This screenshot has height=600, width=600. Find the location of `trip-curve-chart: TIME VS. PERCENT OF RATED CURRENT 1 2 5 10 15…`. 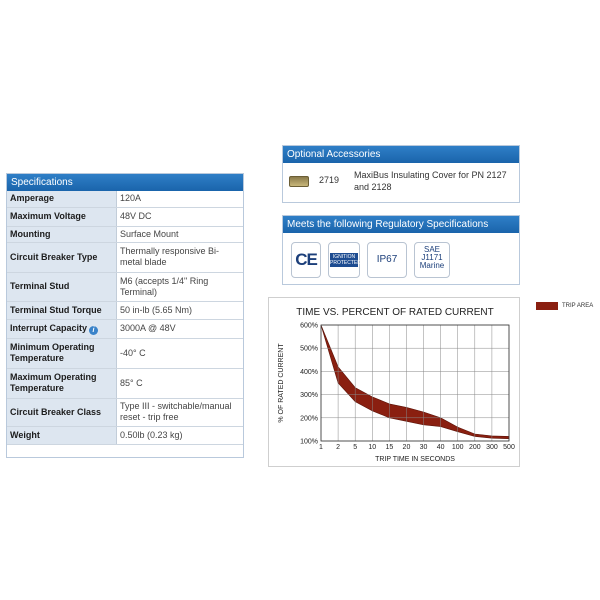

trip-curve-chart: TIME VS. PERCENT OF RATED CURRENT 1 2 5 10 15… is located at coordinates (394, 382).